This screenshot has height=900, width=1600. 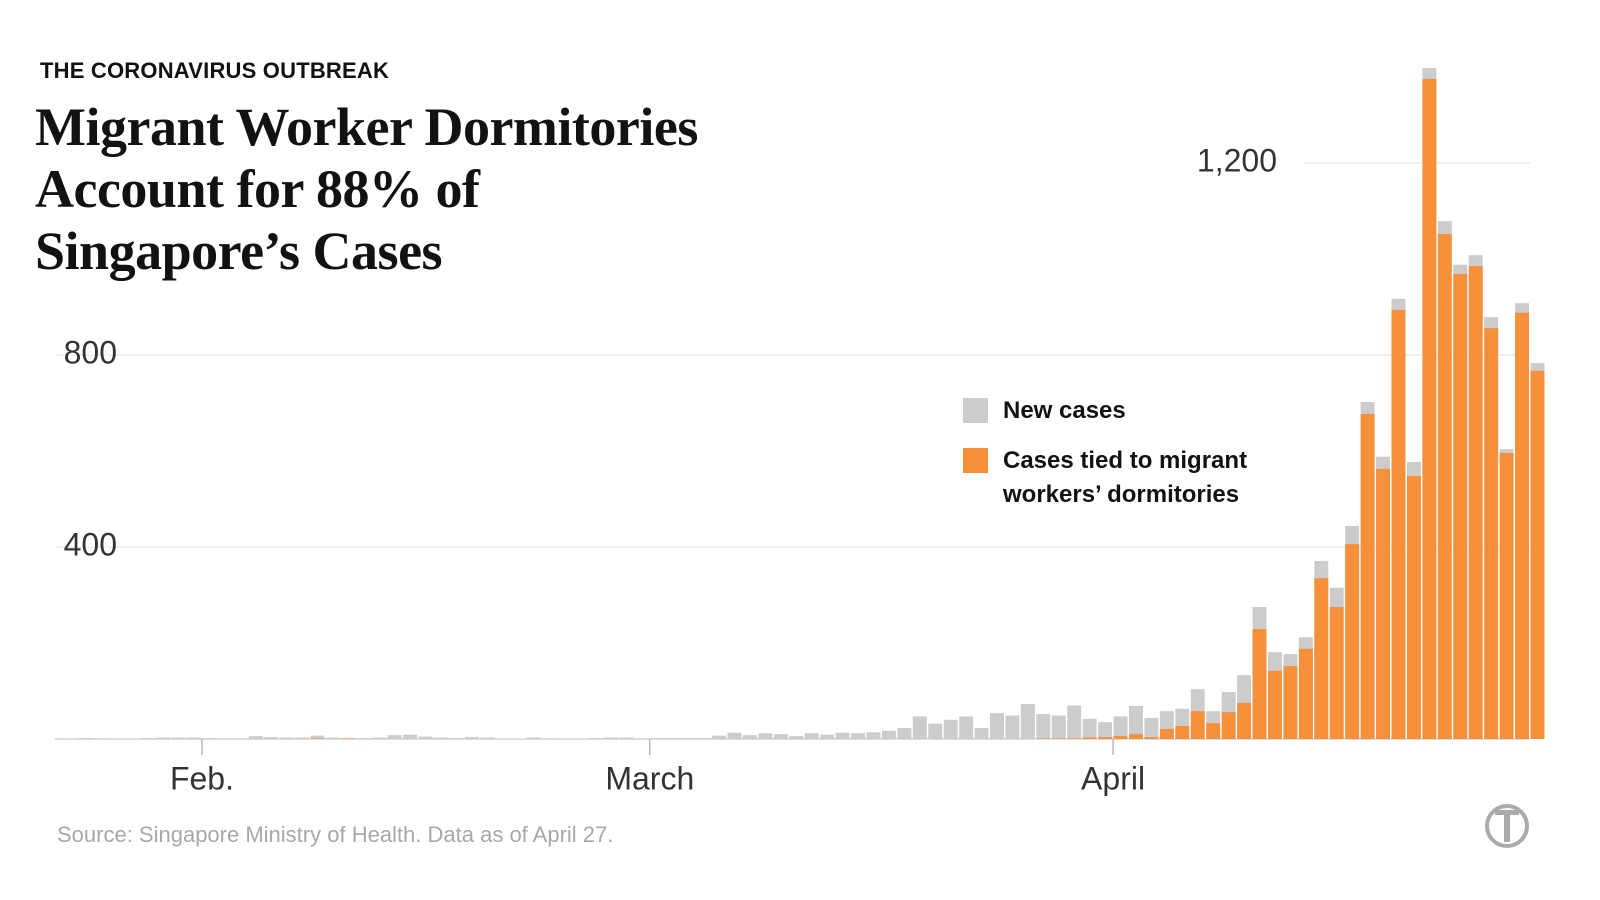 I want to click on legend-swatch, so click(x=975, y=410).